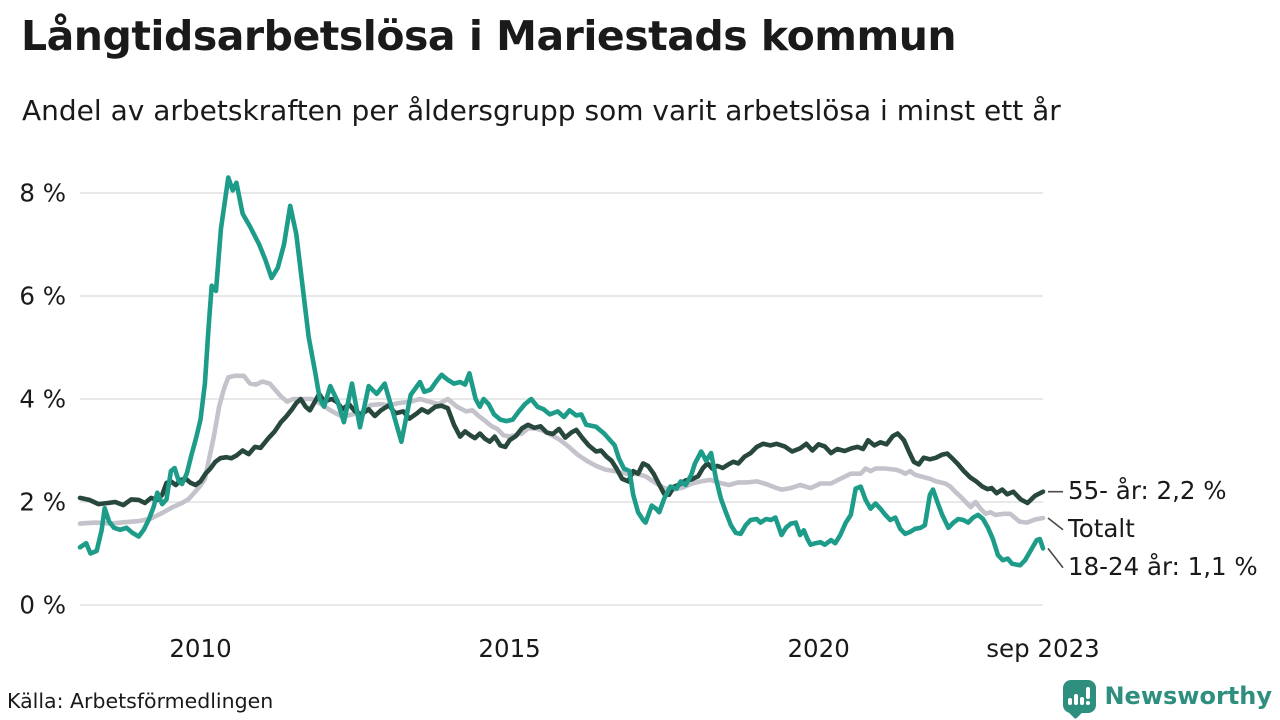  What do you see at coordinates (140, 701) in the screenshot?
I see `source-note: Källa: Arbetsförmedlingen` at bounding box center [140, 701].